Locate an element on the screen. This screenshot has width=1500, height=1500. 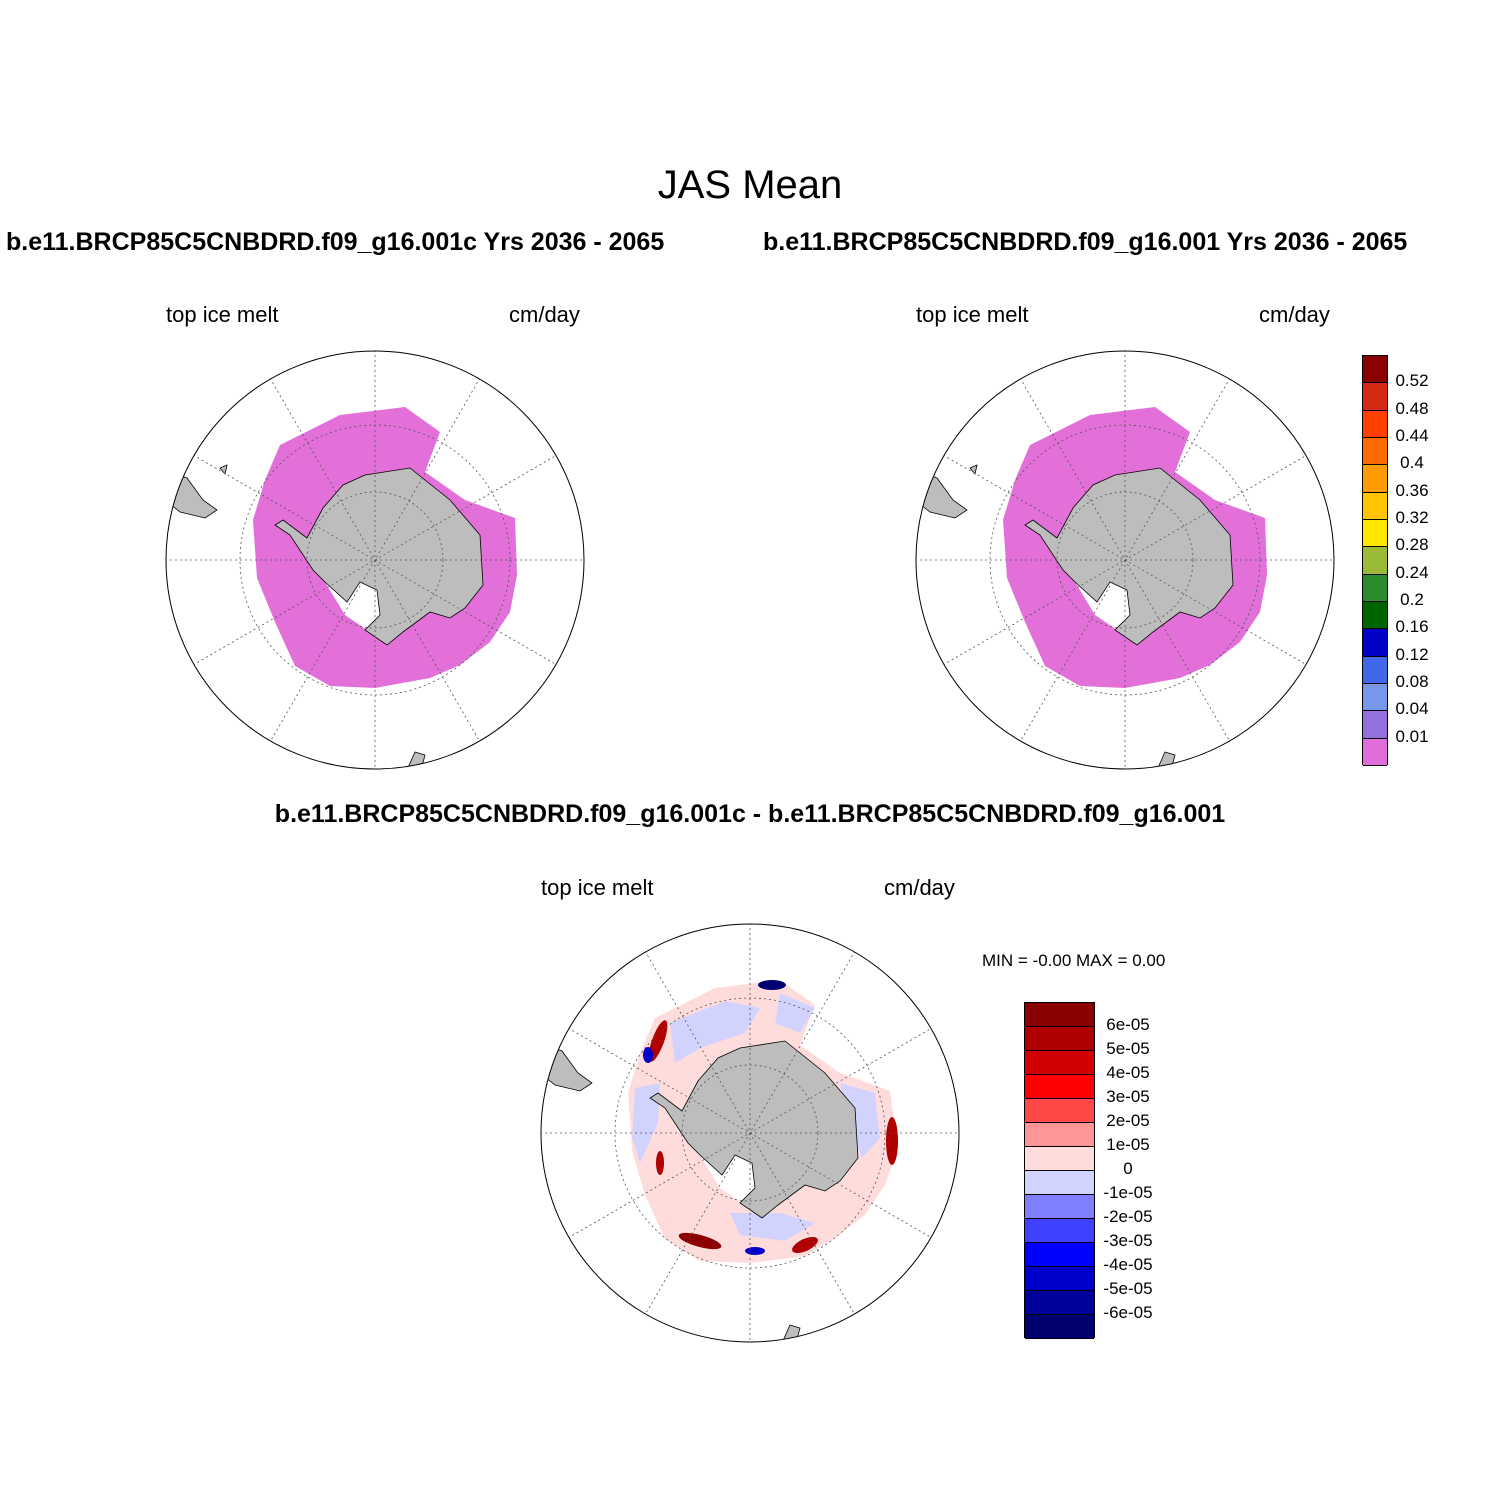
difference-colorbar-tick-label: -6e-05 is located at coordinates (1128, 1312).